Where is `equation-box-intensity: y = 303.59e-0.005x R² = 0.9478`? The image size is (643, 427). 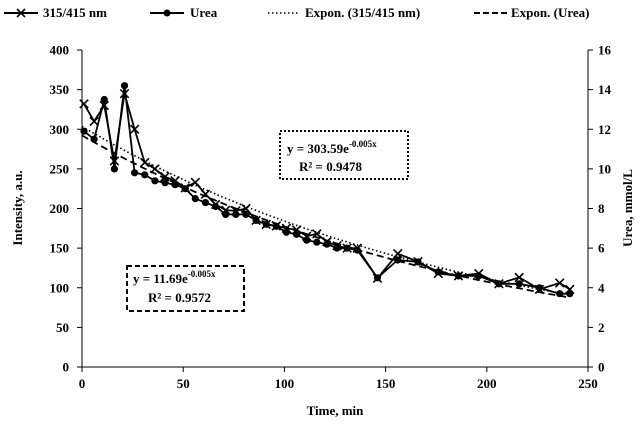
equation-box-intensity: y = 303.59e-0.005x R² = 0.9478 is located at coordinates (344, 155).